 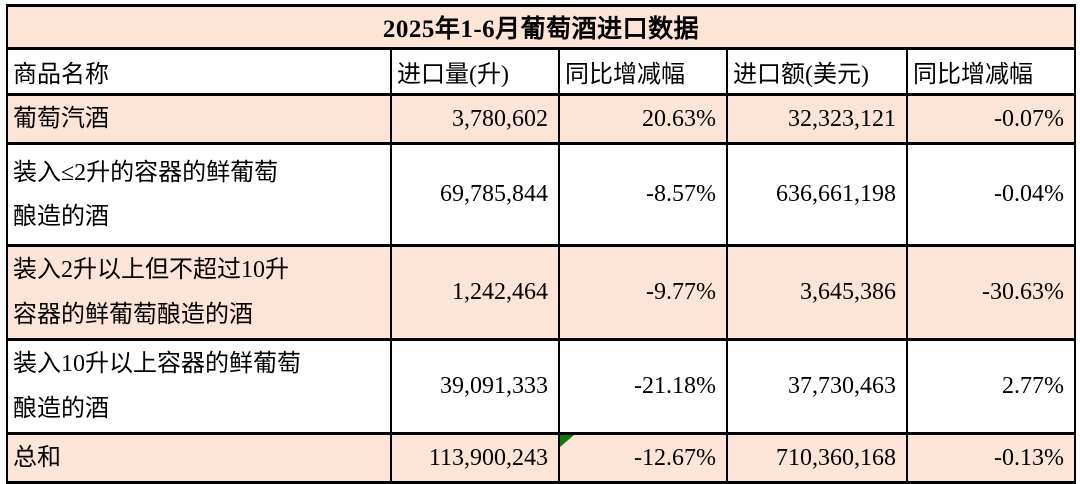 I want to click on value-yoy-cell: -0.07%, so click(x=991, y=119).